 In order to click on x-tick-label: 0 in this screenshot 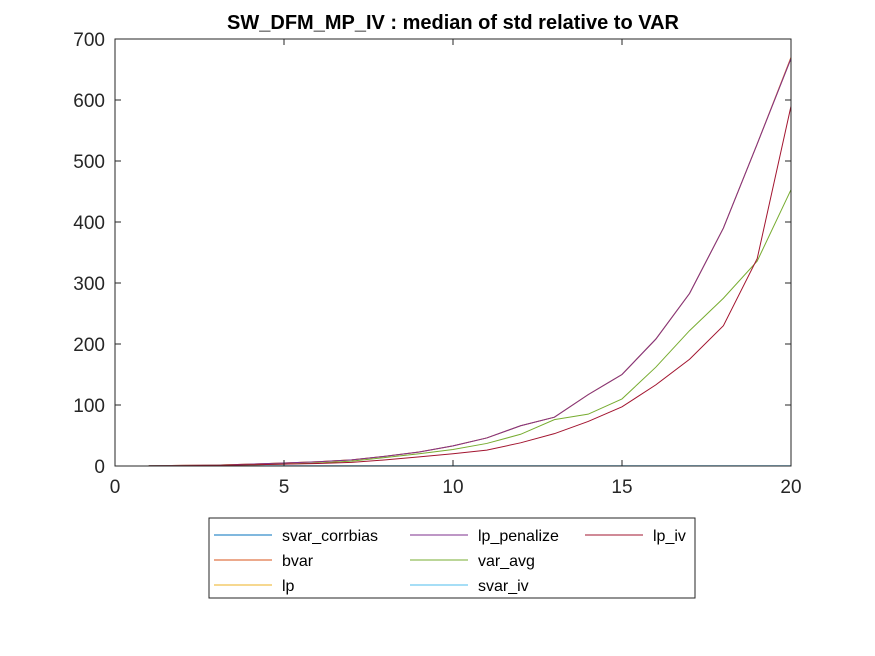, I will do `click(115, 487)`.